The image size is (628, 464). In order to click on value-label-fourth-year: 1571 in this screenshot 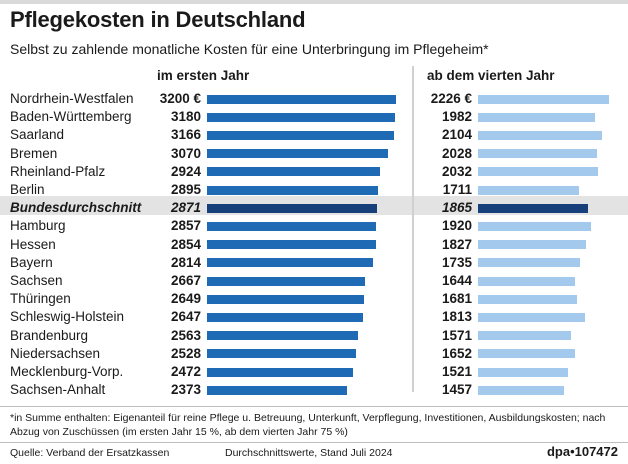, I will do `click(456, 335)`.